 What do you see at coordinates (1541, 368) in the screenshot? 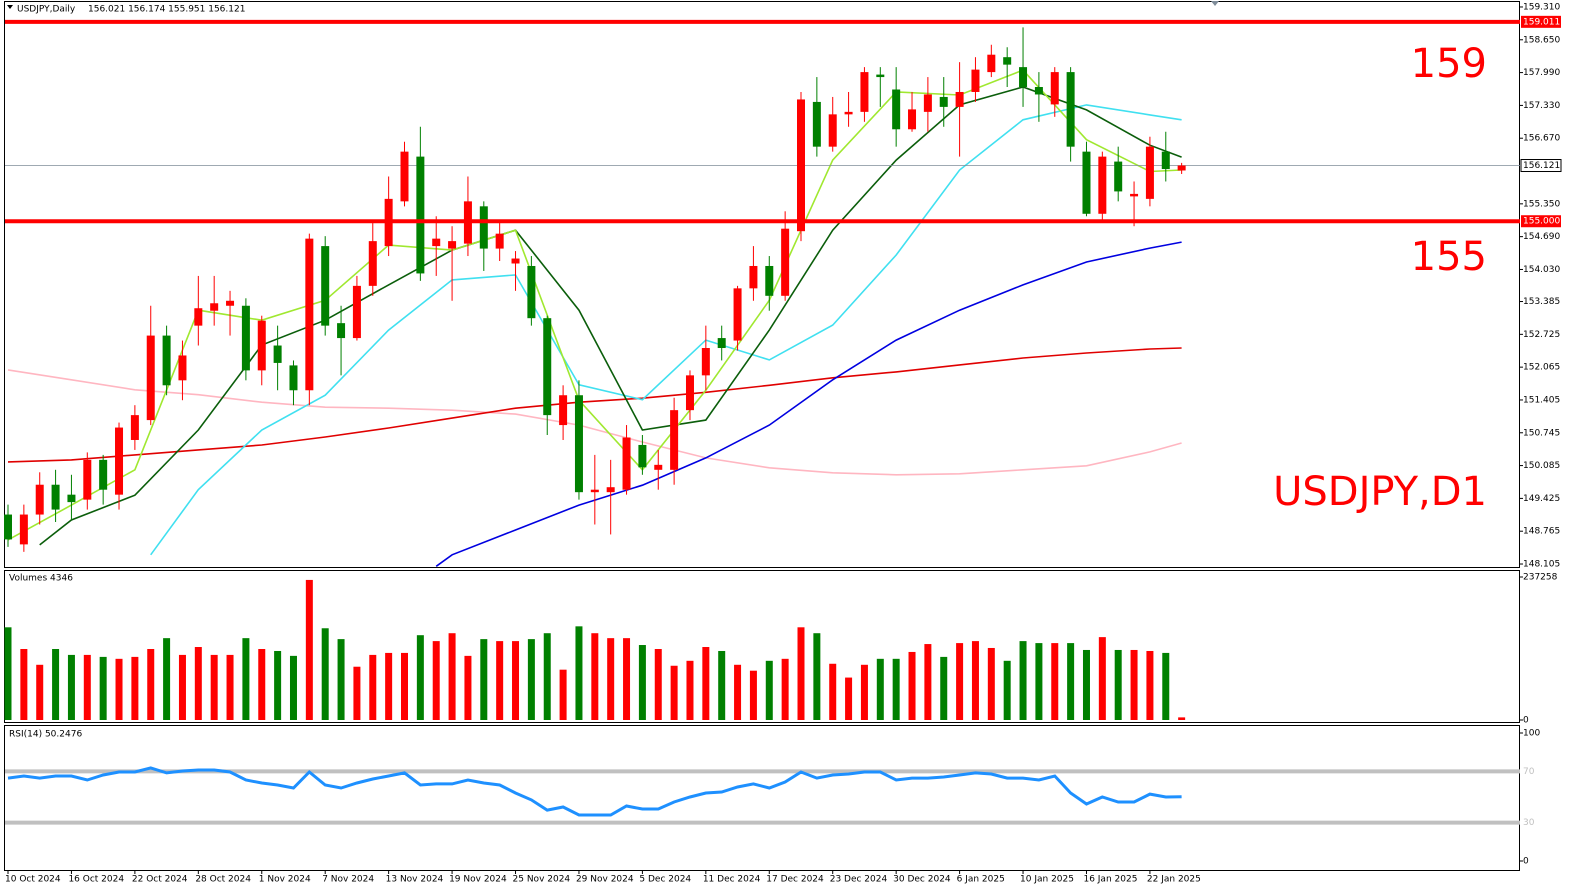
I see `y-tick-label: 152.065` at bounding box center [1541, 368].